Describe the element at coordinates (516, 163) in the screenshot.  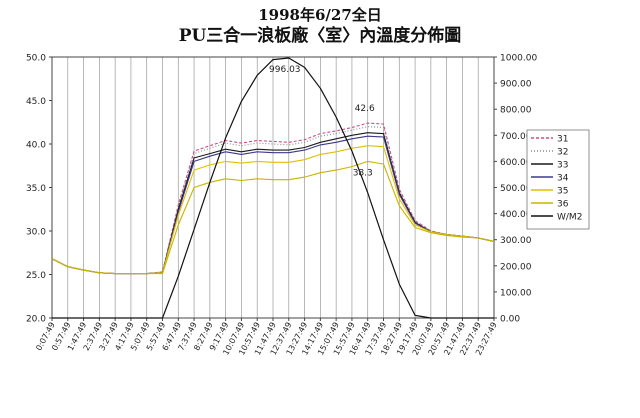
I see `y2-tick-label: 600.00` at that location.